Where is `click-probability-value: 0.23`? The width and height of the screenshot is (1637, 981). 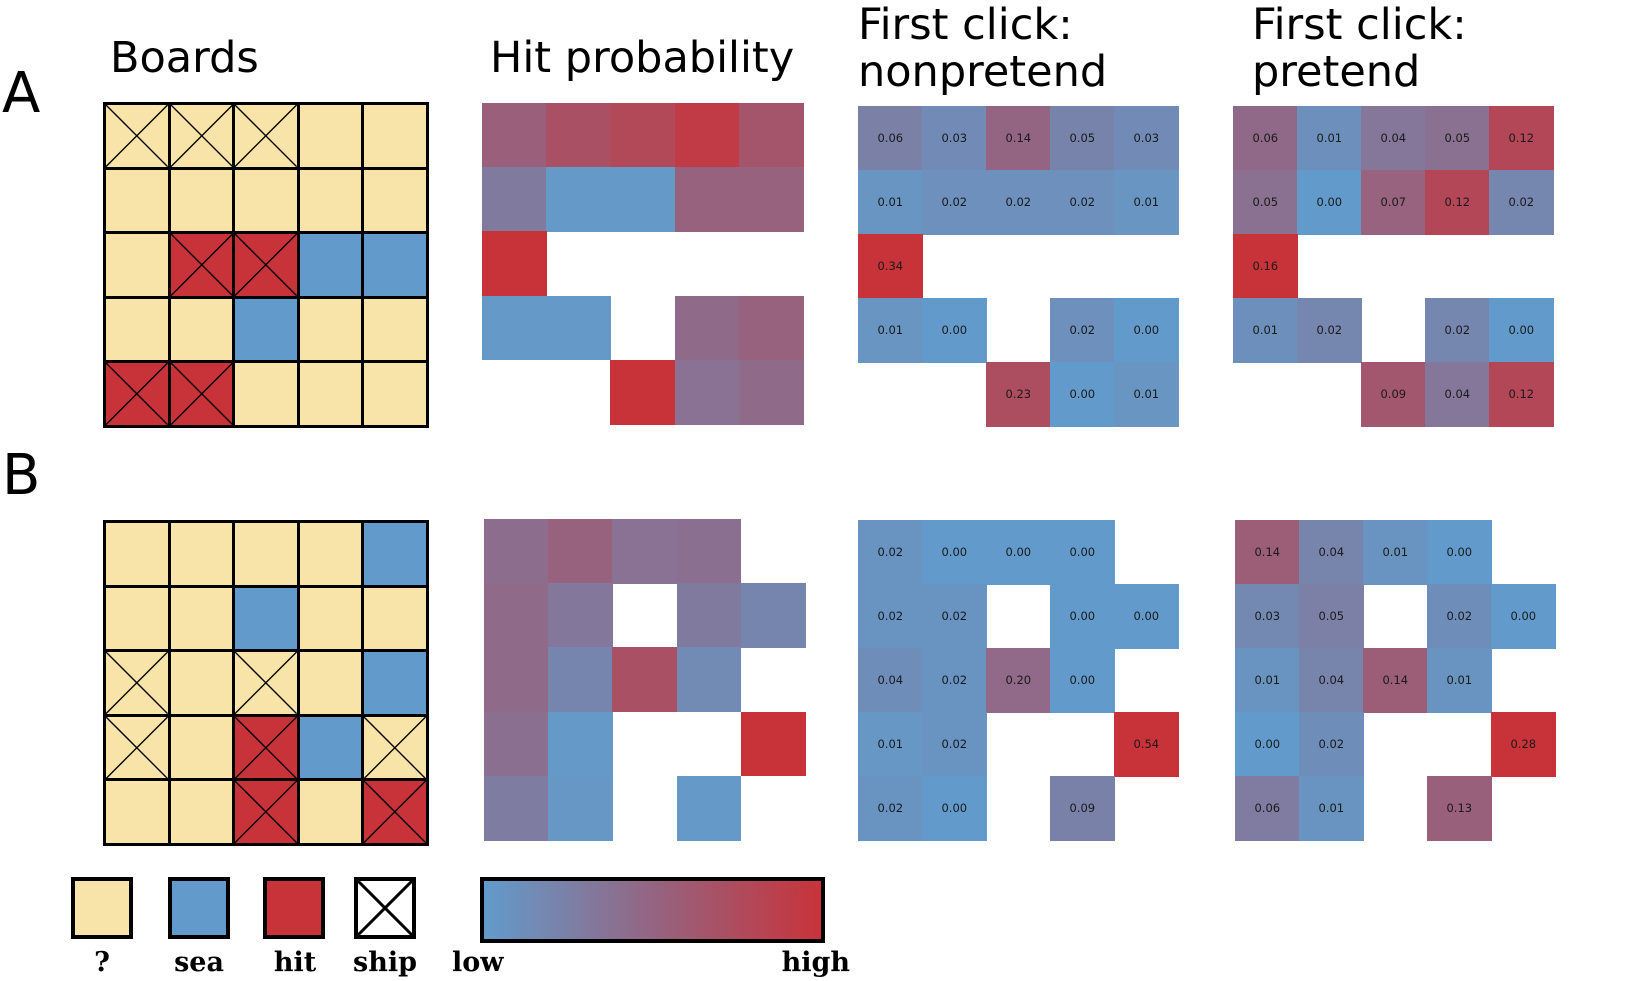 click-probability-value: 0.23 is located at coordinates (1018, 394).